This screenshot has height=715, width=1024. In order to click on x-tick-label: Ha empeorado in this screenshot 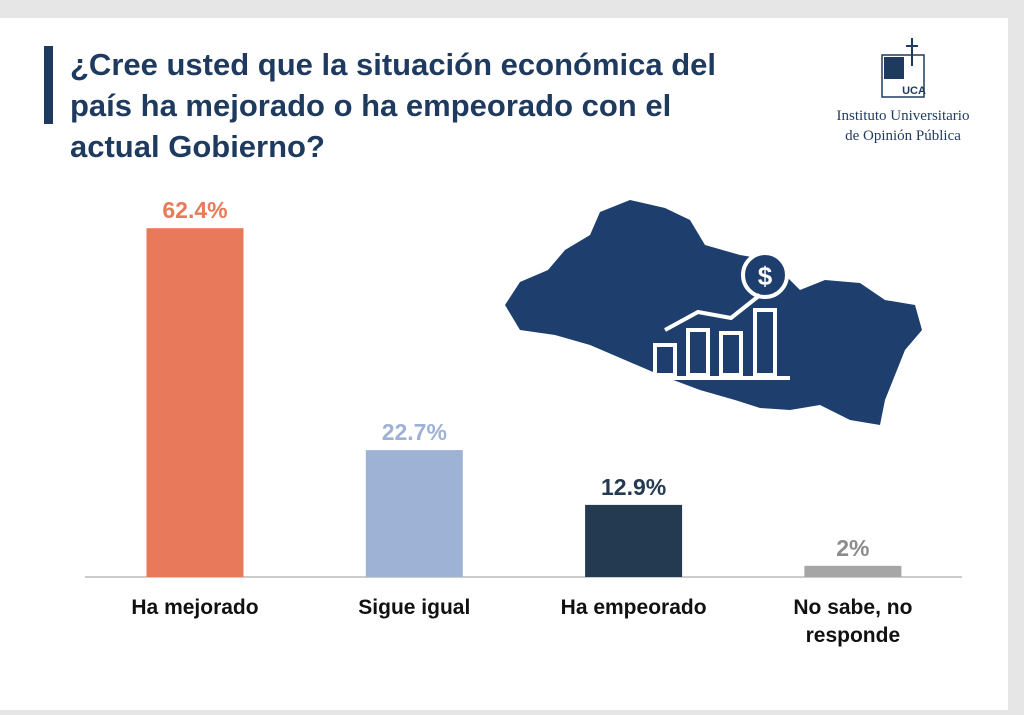, I will do `click(633, 607)`.